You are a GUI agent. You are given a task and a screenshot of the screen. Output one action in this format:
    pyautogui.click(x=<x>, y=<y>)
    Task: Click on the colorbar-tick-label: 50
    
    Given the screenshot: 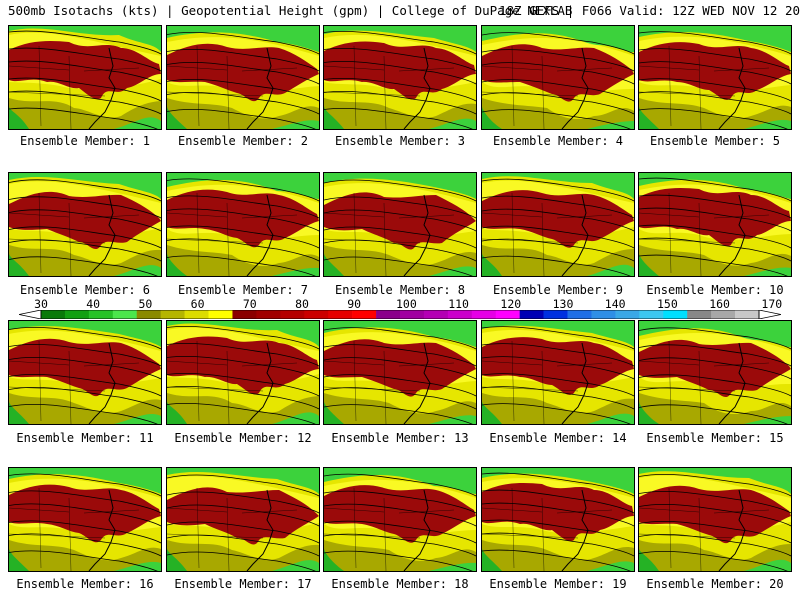 What is the action you would take?
    pyautogui.click(x=145, y=304)
    